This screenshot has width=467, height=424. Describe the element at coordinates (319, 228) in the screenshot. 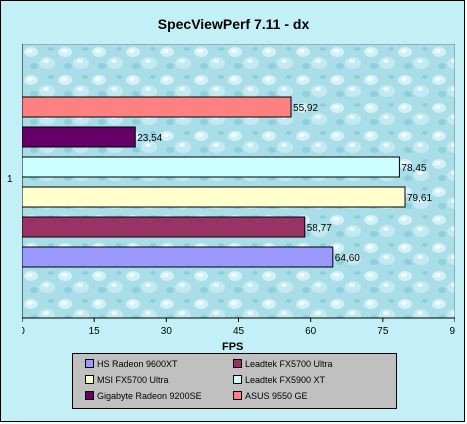

I see `data-label: 58,77` at that location.